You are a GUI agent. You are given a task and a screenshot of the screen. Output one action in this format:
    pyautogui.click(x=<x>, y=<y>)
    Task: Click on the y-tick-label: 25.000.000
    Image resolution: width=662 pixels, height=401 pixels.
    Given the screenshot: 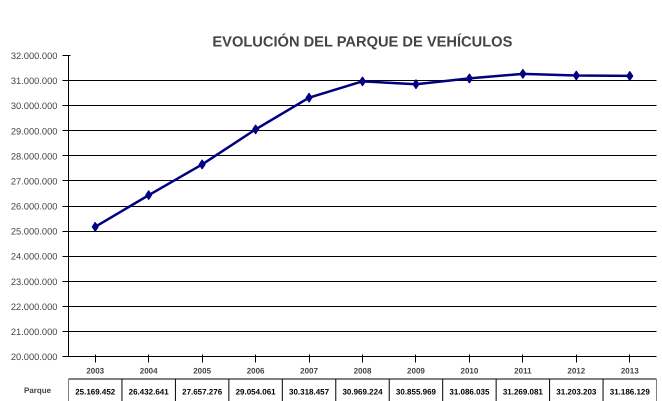 What is the action you would take?
    pyautogui.click(x=34, y=231)
    